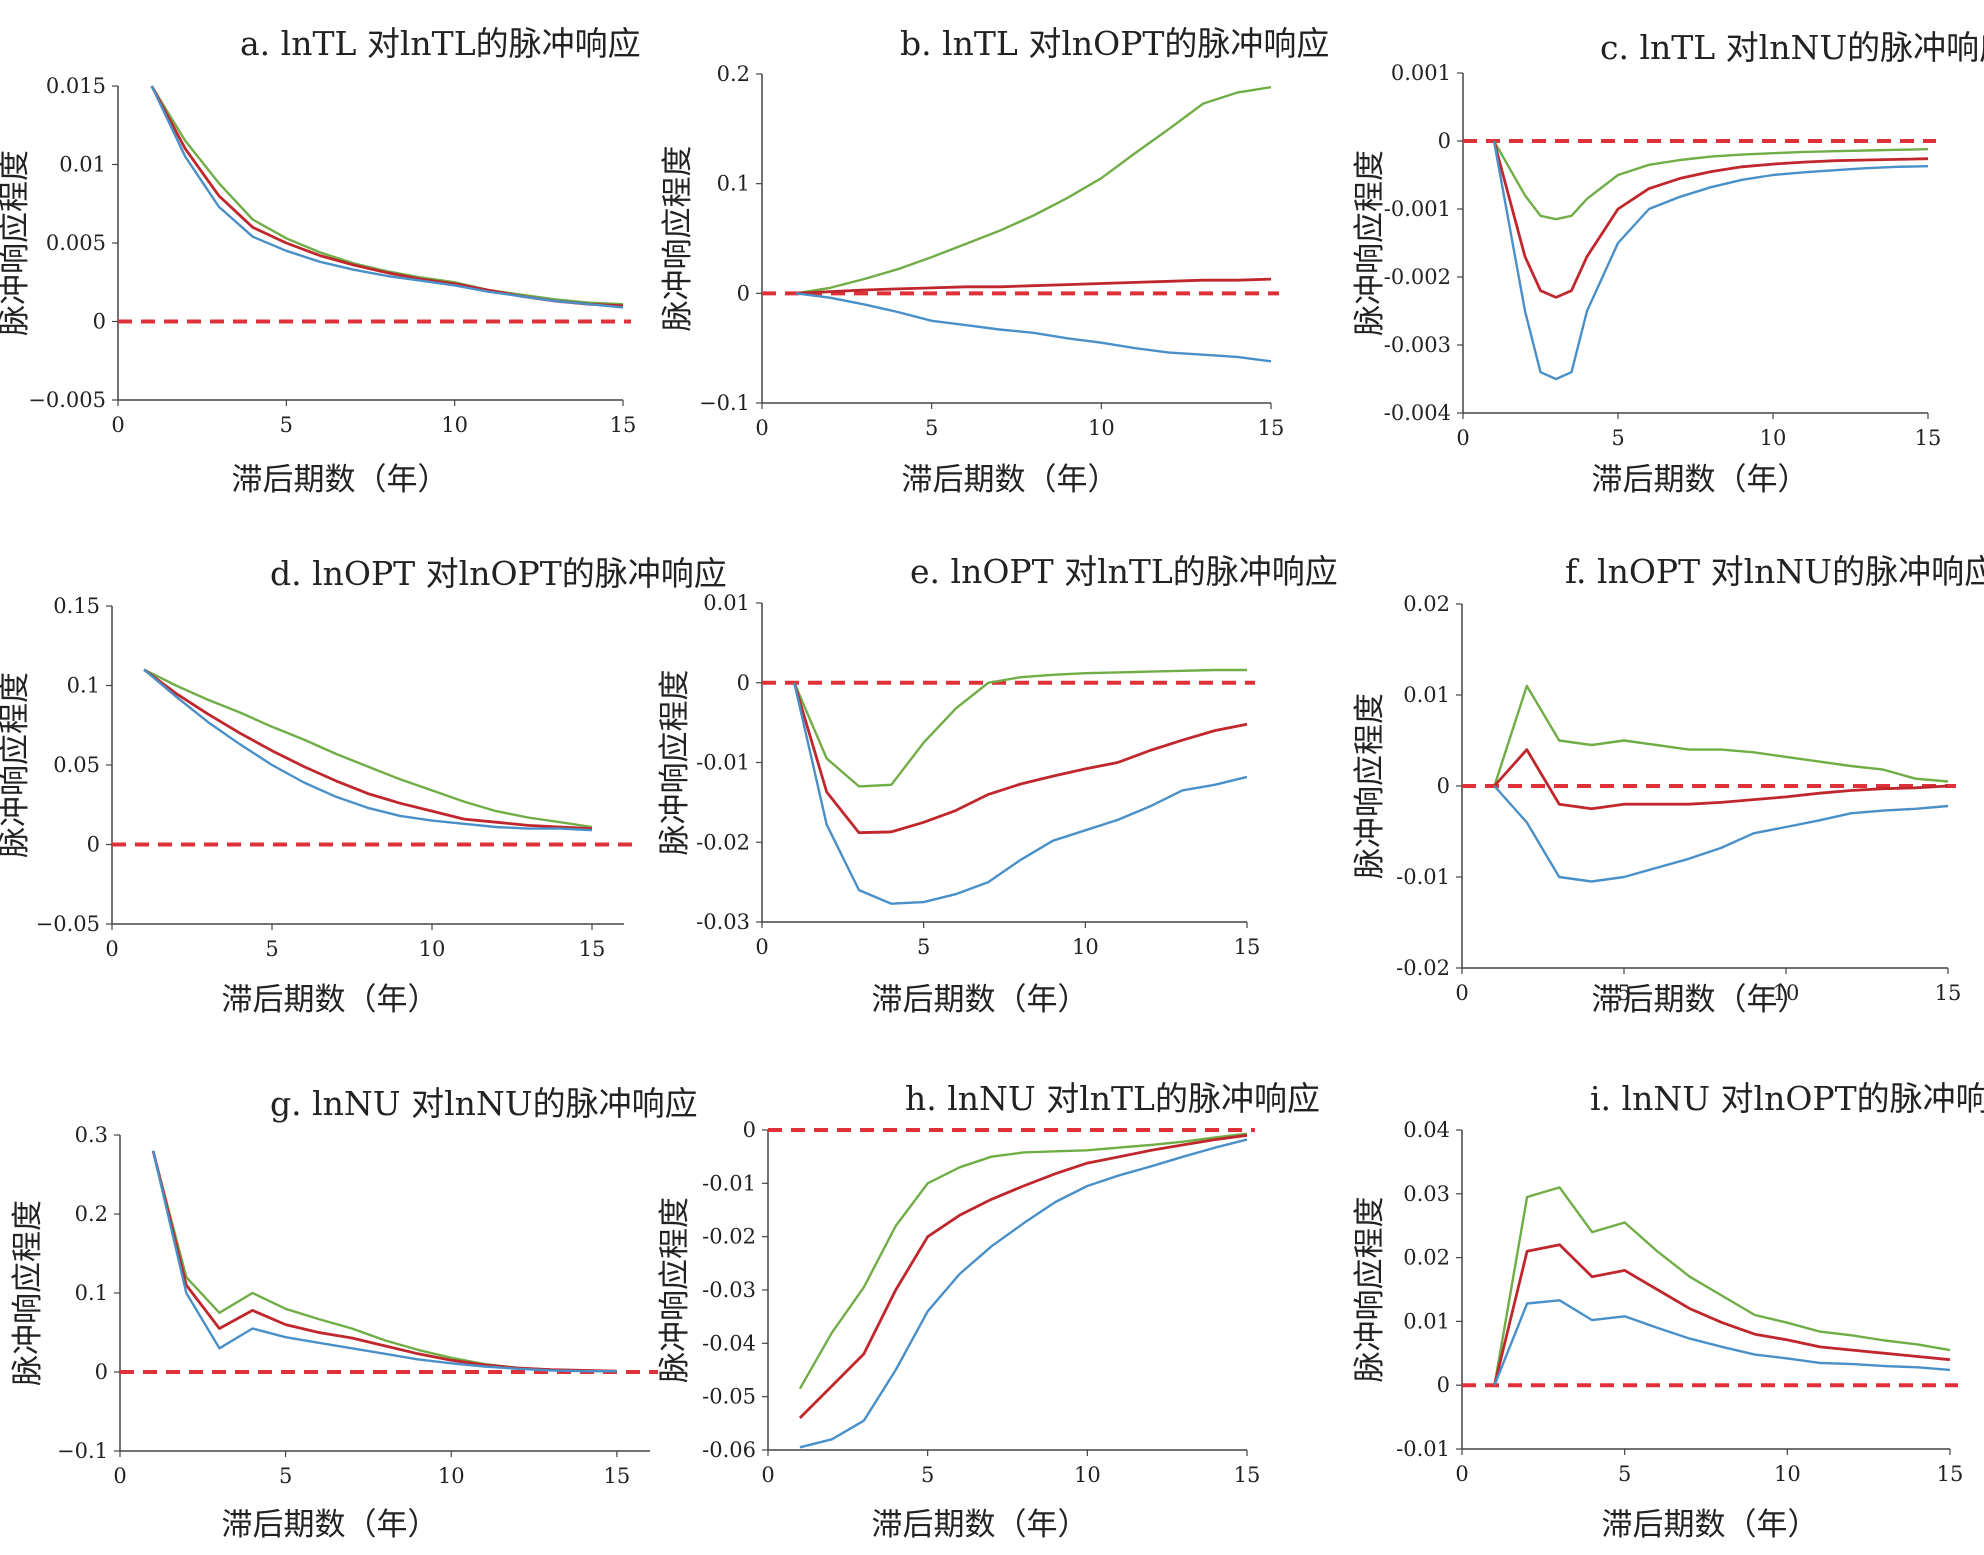  What do you see at coordinates (1417, 413) in the screenshot?
I see `y-tick-label: -0.004` at bounding box center [1417, 413].